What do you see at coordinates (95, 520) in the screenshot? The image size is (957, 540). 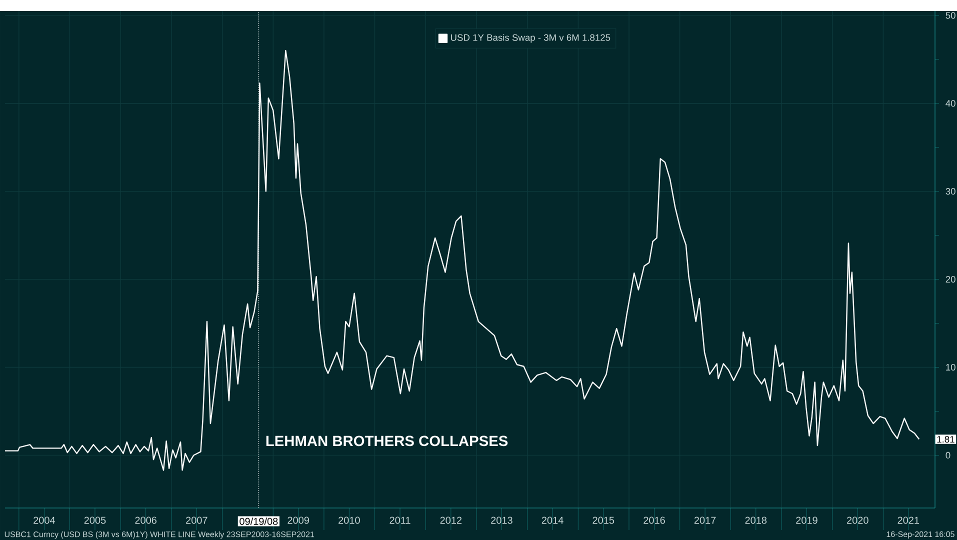 I see `x-tick-label: 2005` at bounding box center [95, 520].